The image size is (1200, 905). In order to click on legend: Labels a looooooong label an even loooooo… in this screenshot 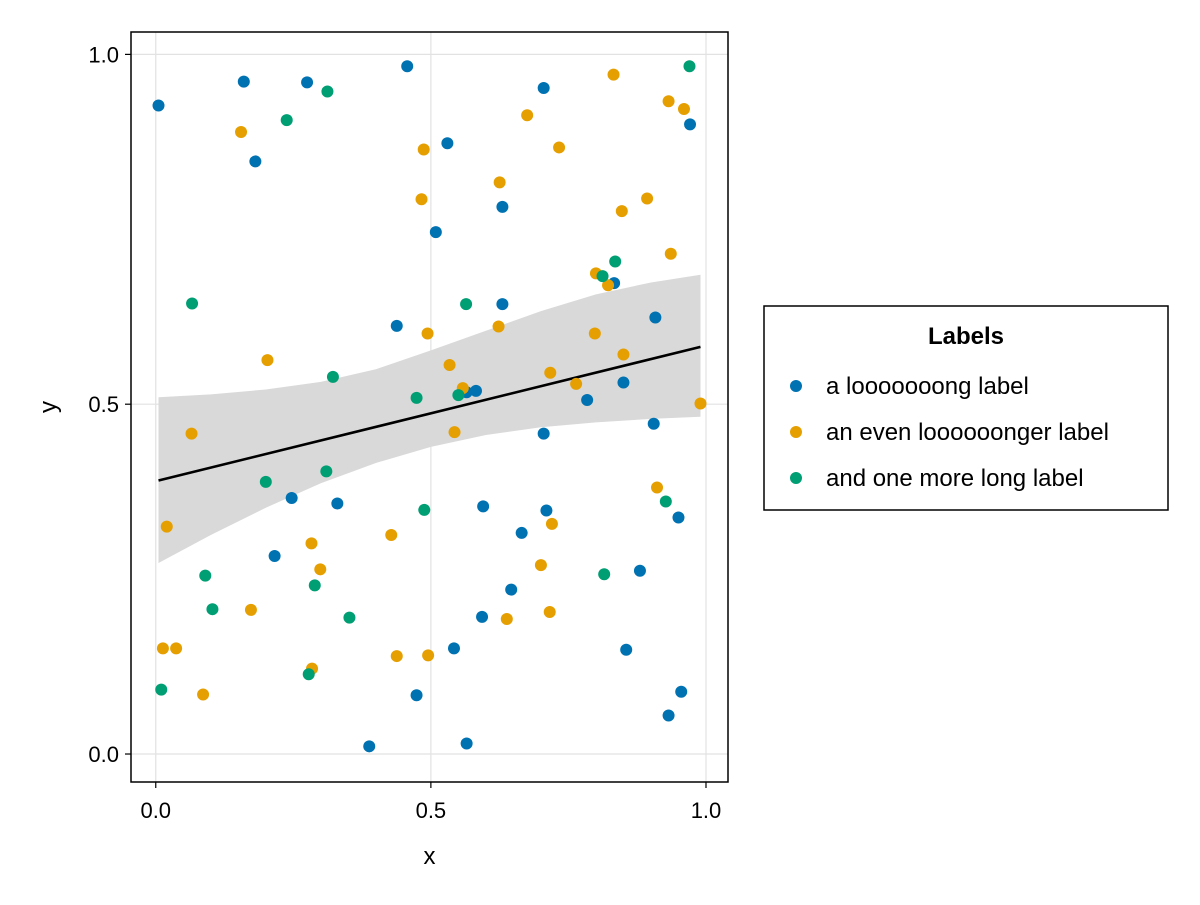, I will do `click(966, 408)`.